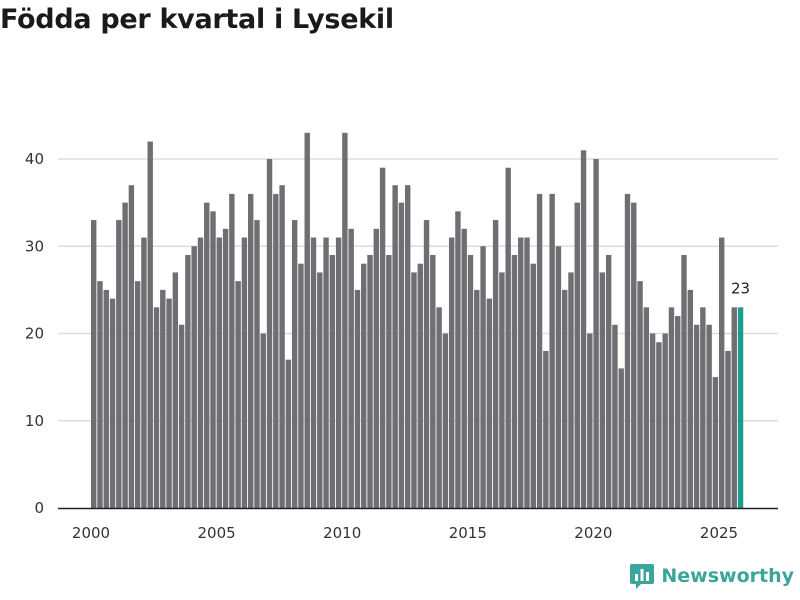 Image resolution: width=800 pixels, height=600 pixels. What do you see at coordinates (34, 421) in the screenshot?
I see `y-tick-label: 10` at bounding box center [34, 421].